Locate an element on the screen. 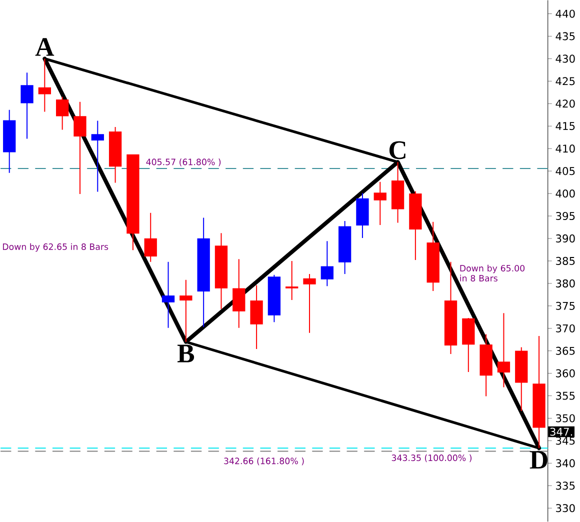  ref-line-label: 343.35 (100.00% ) is located at coordinates (432, 458).